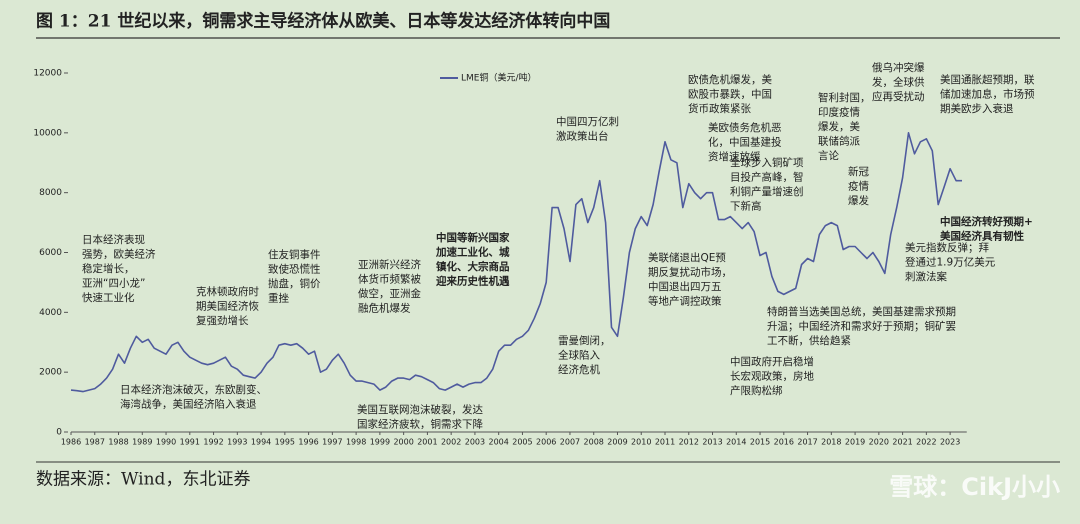 The image size is (1080, 524). Describe the element at coordinates (142, 442) in the screenshot. I see `x-tick-label: 1989` at that location.